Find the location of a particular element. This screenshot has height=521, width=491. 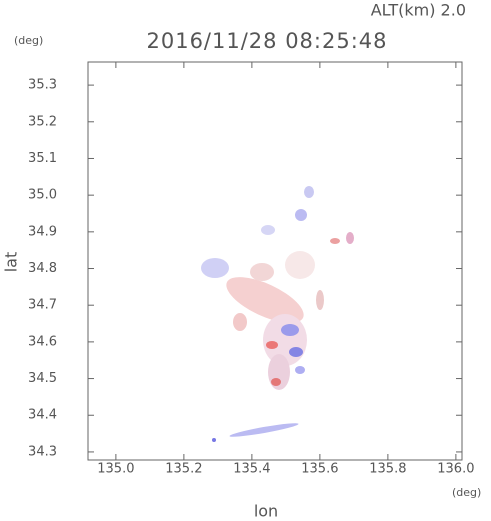

x-tick-label: 135.0 is located at coordinates (115, 469).